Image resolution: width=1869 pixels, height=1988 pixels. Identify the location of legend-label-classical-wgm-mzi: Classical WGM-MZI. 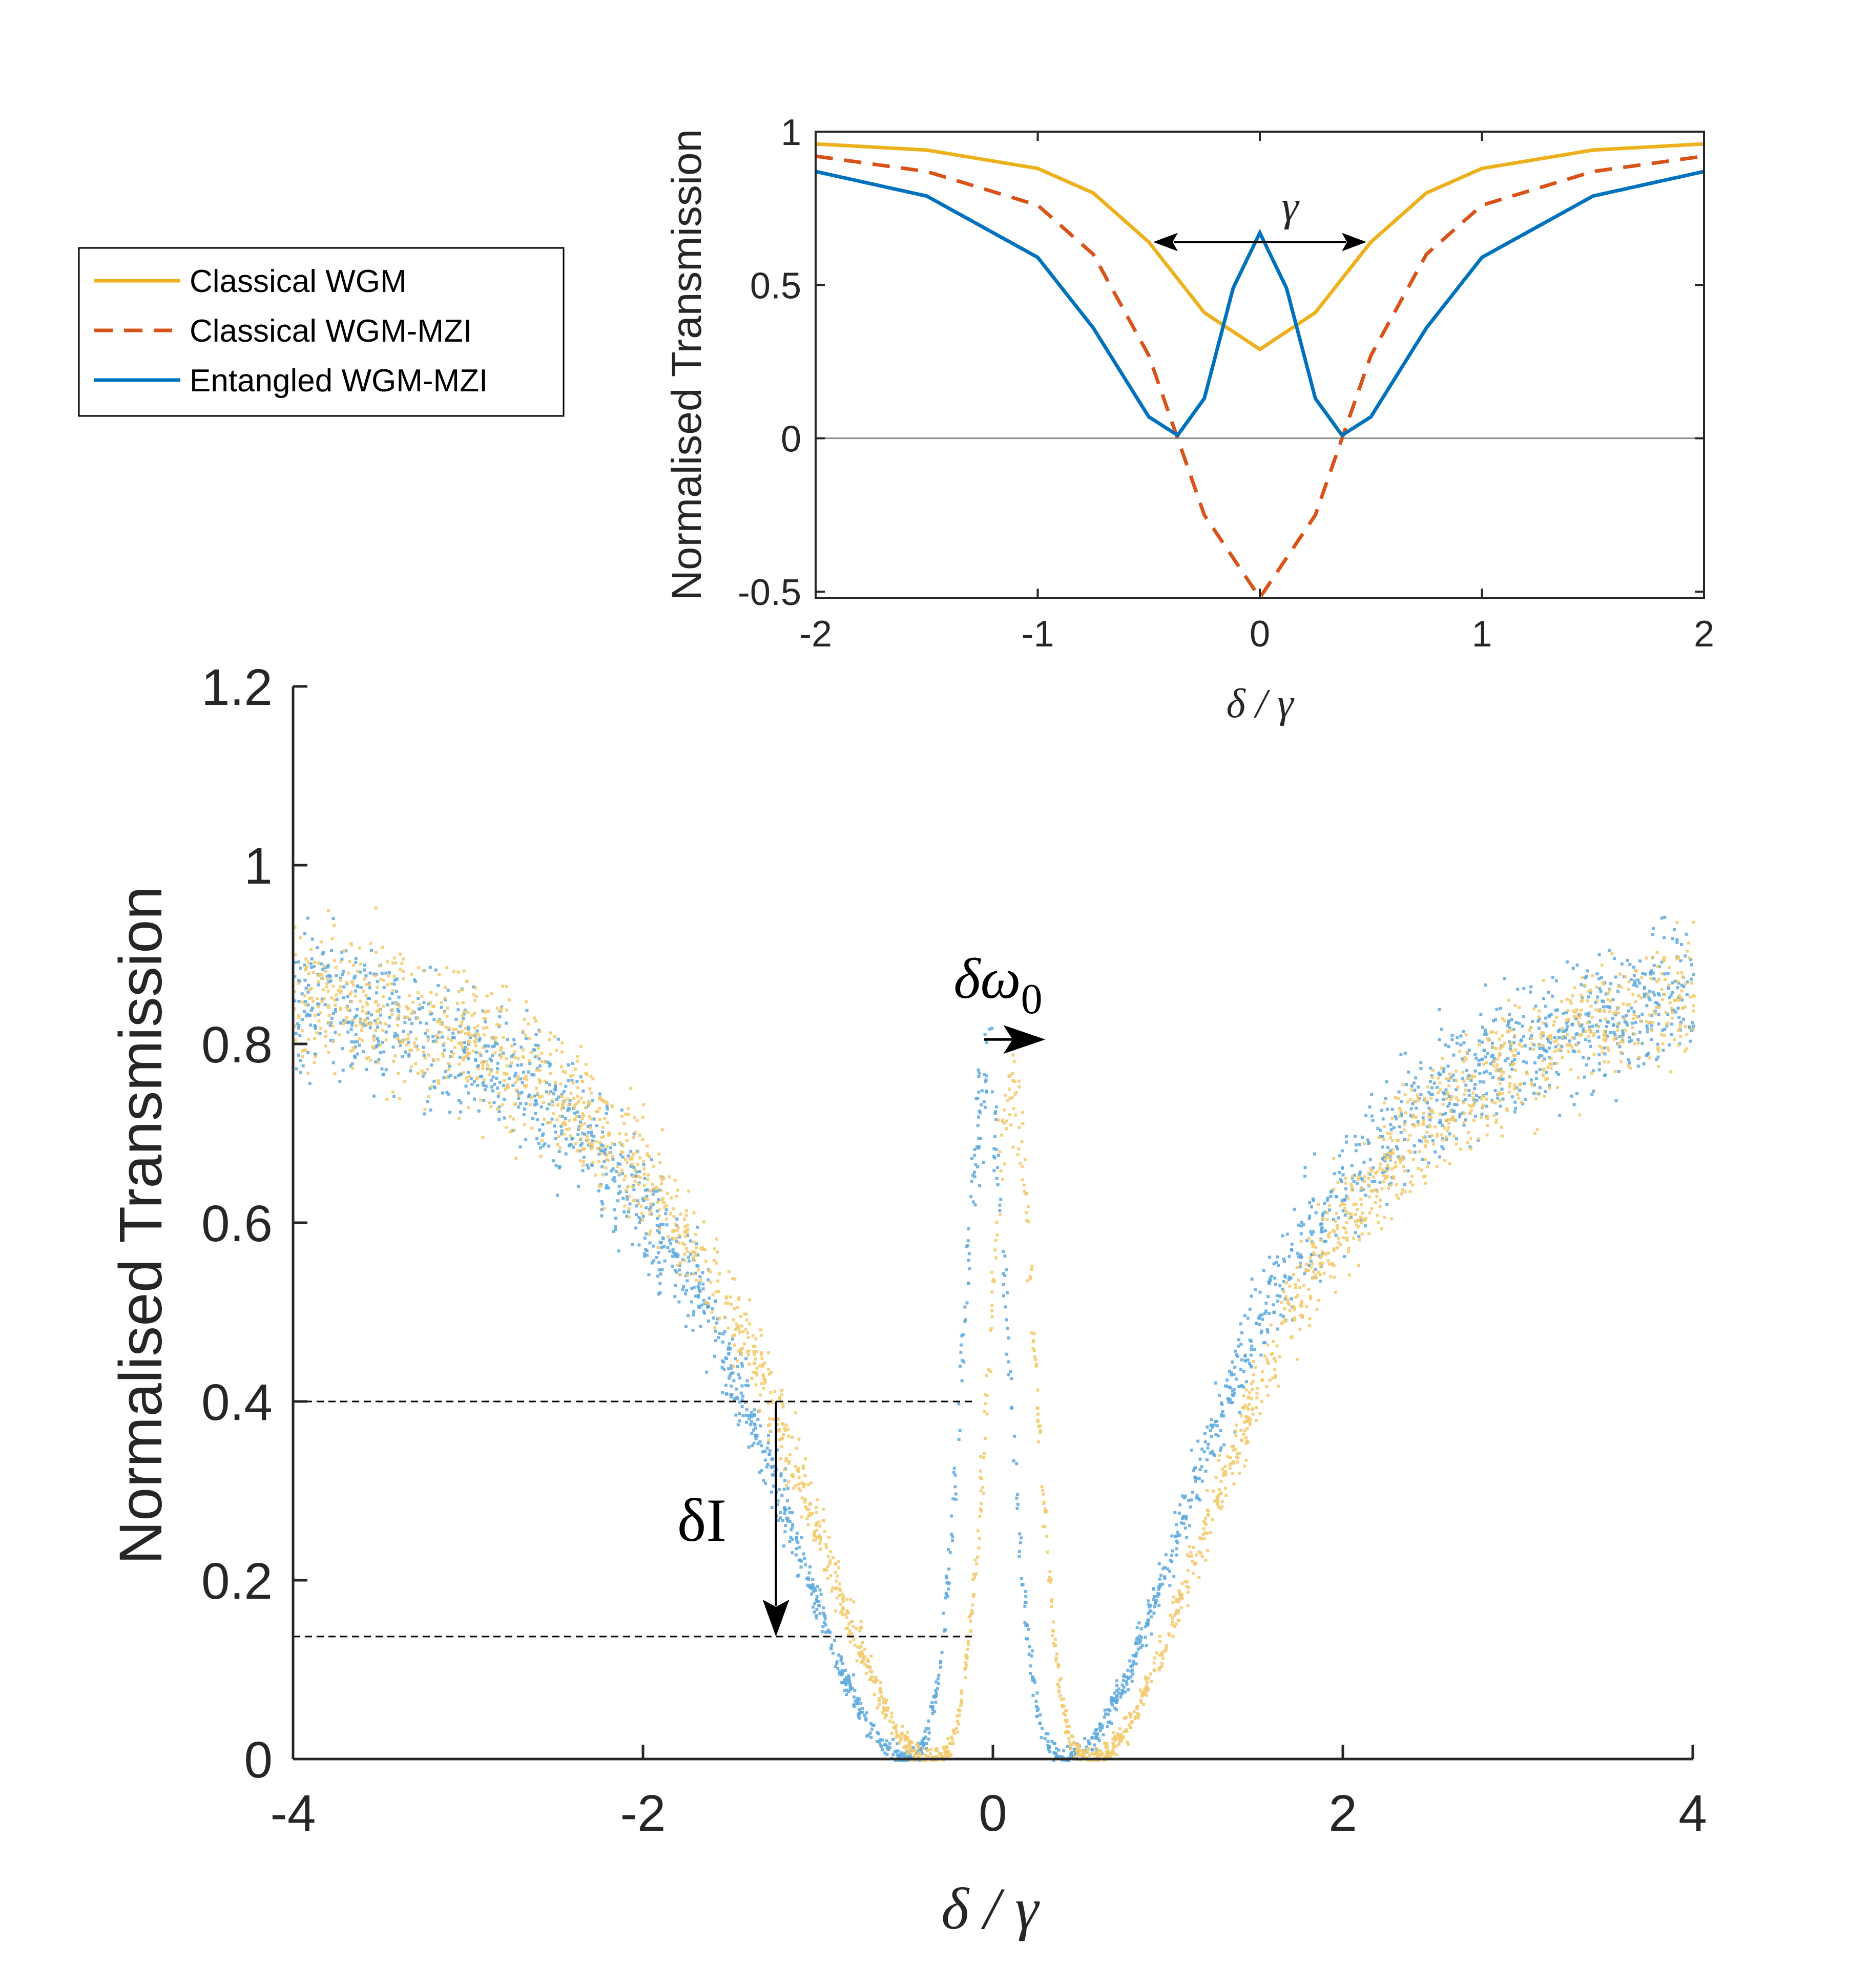
(331, 331).